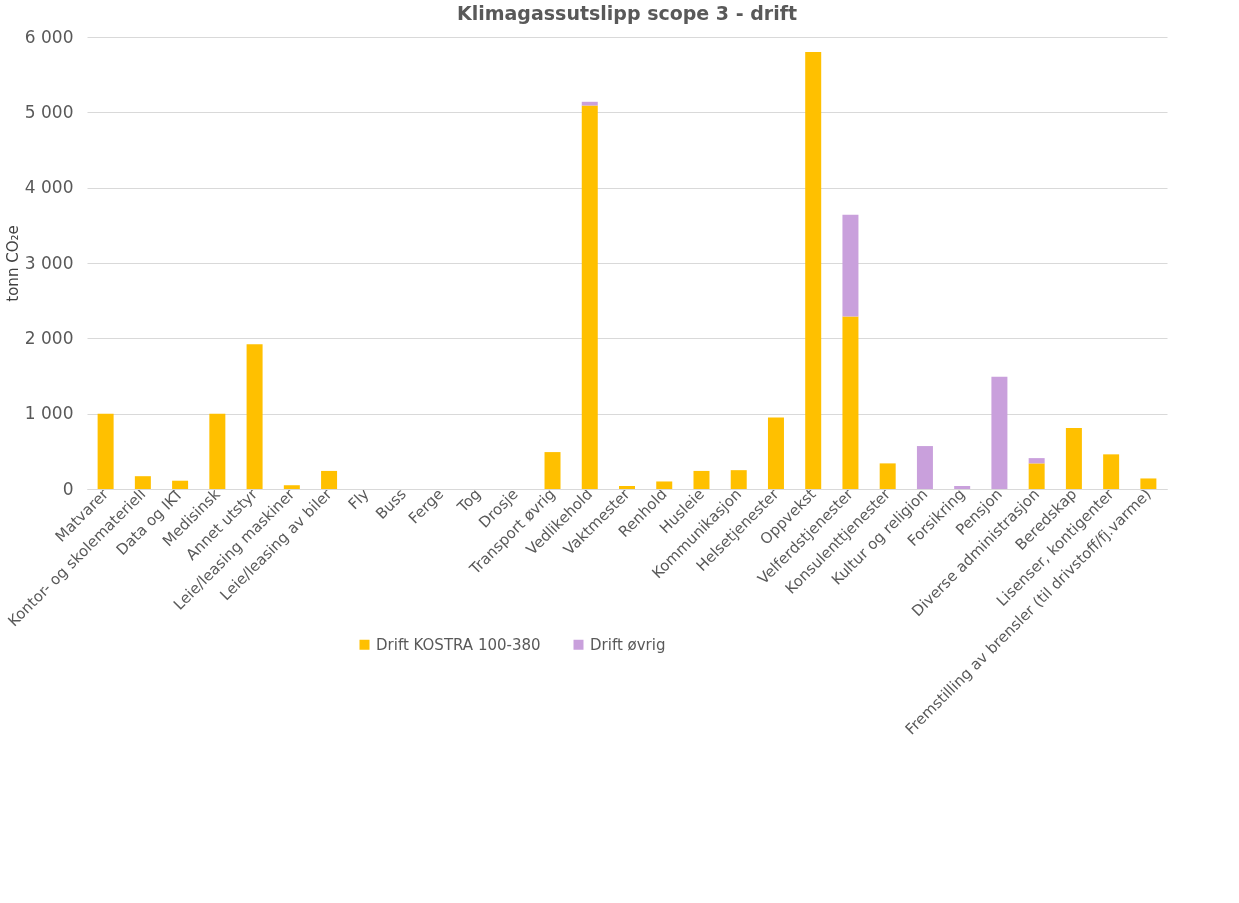 The image size is (1239, 903). Describe the element at coordinates (49, 187) in the screenshot. I see `y-tick-label: 4 000` at that location.